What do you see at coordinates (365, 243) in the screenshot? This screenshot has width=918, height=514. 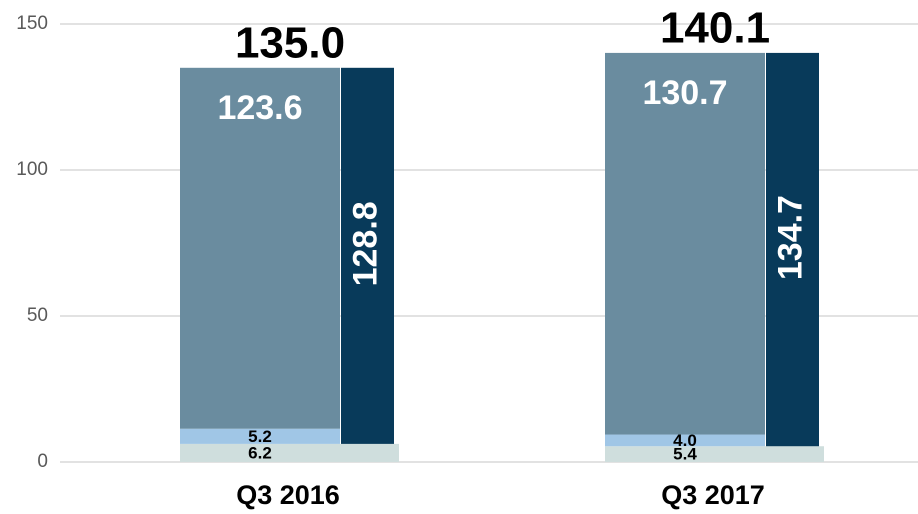 I see `value-label: 128.8` at bounding box center [365, 243].